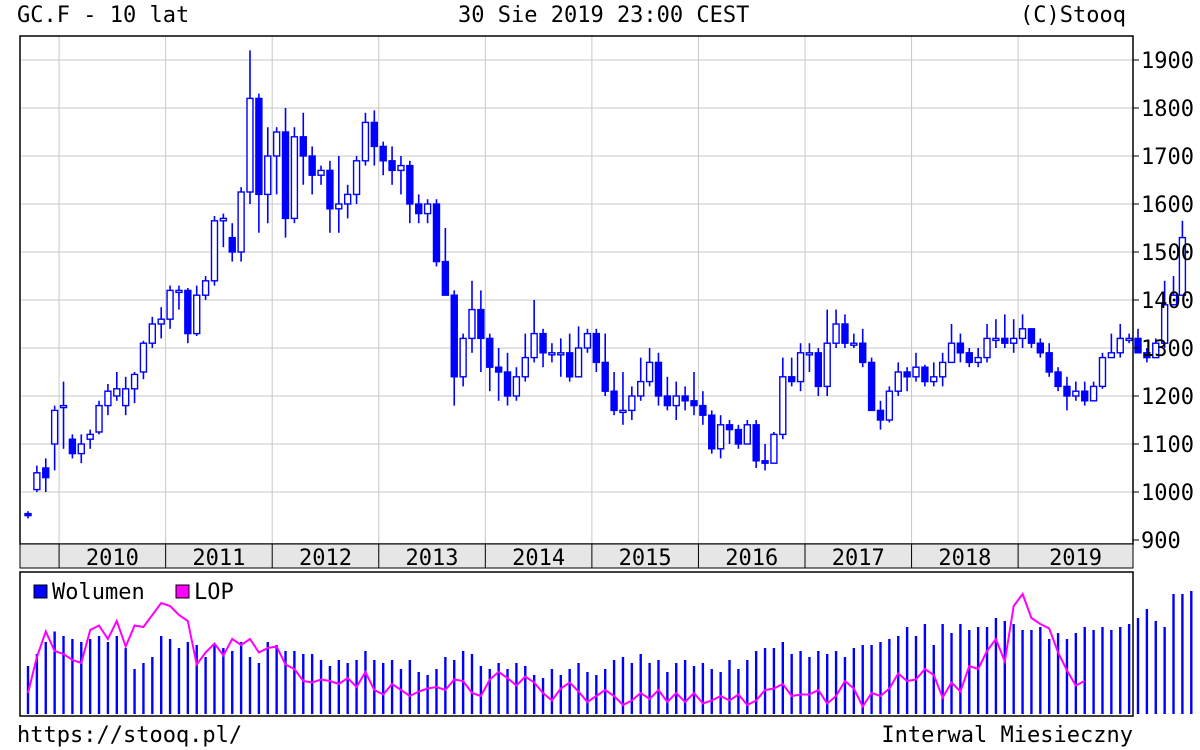 Image resolution: width=1200 pixels, height=750 pixels. What do you see at coordinates (1167, 397) in the screenshot?
I see `y-tick-label: 1200` at bounding box center [1167, 397].